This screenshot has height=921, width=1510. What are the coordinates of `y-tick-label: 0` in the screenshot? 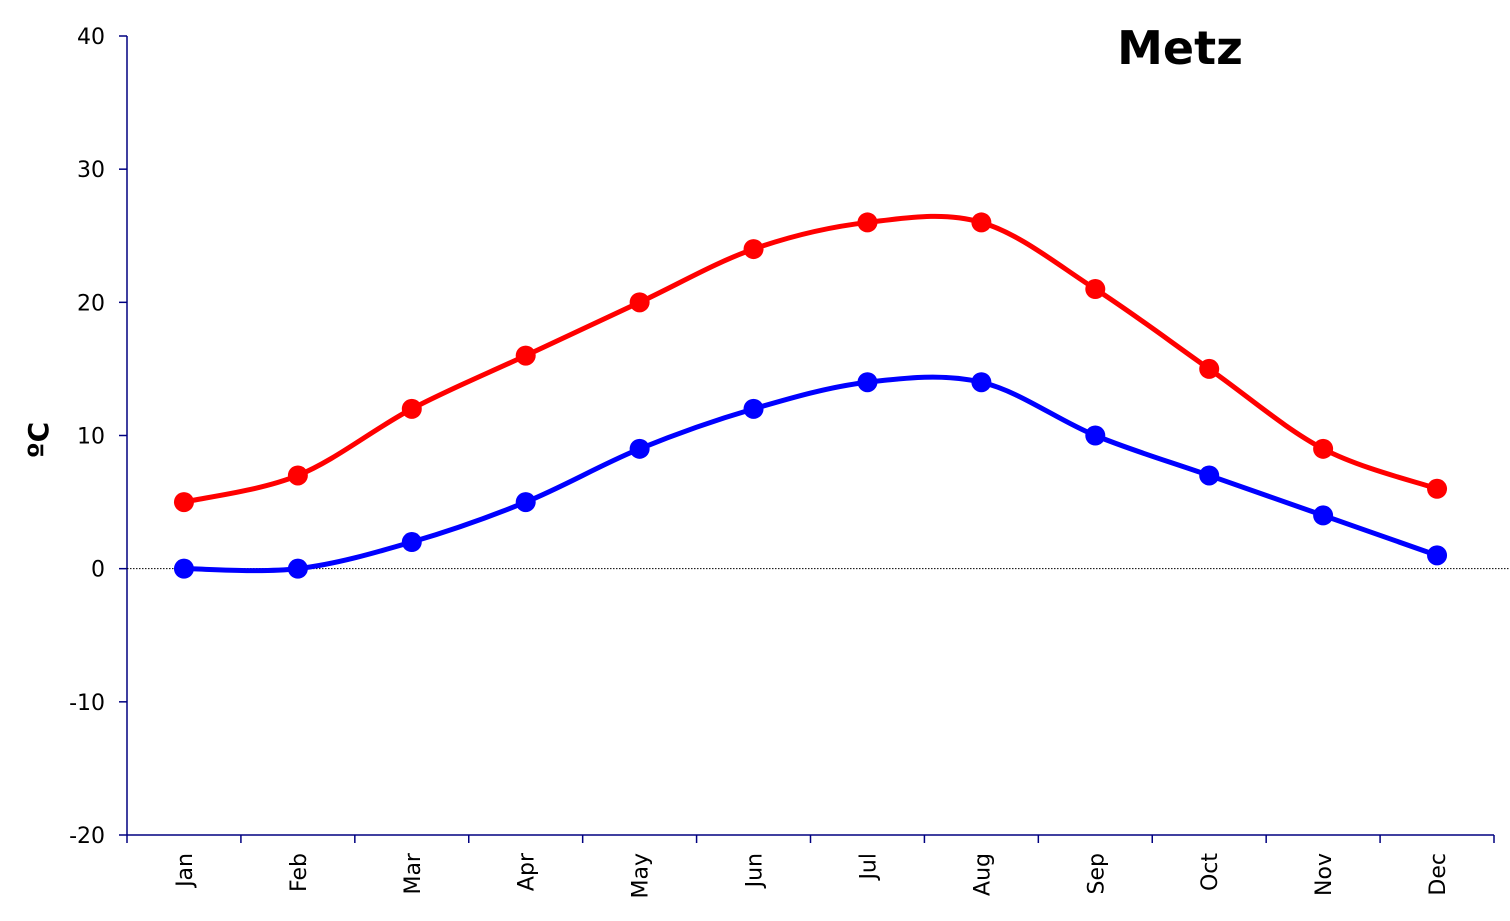 It's located at (98, 570).